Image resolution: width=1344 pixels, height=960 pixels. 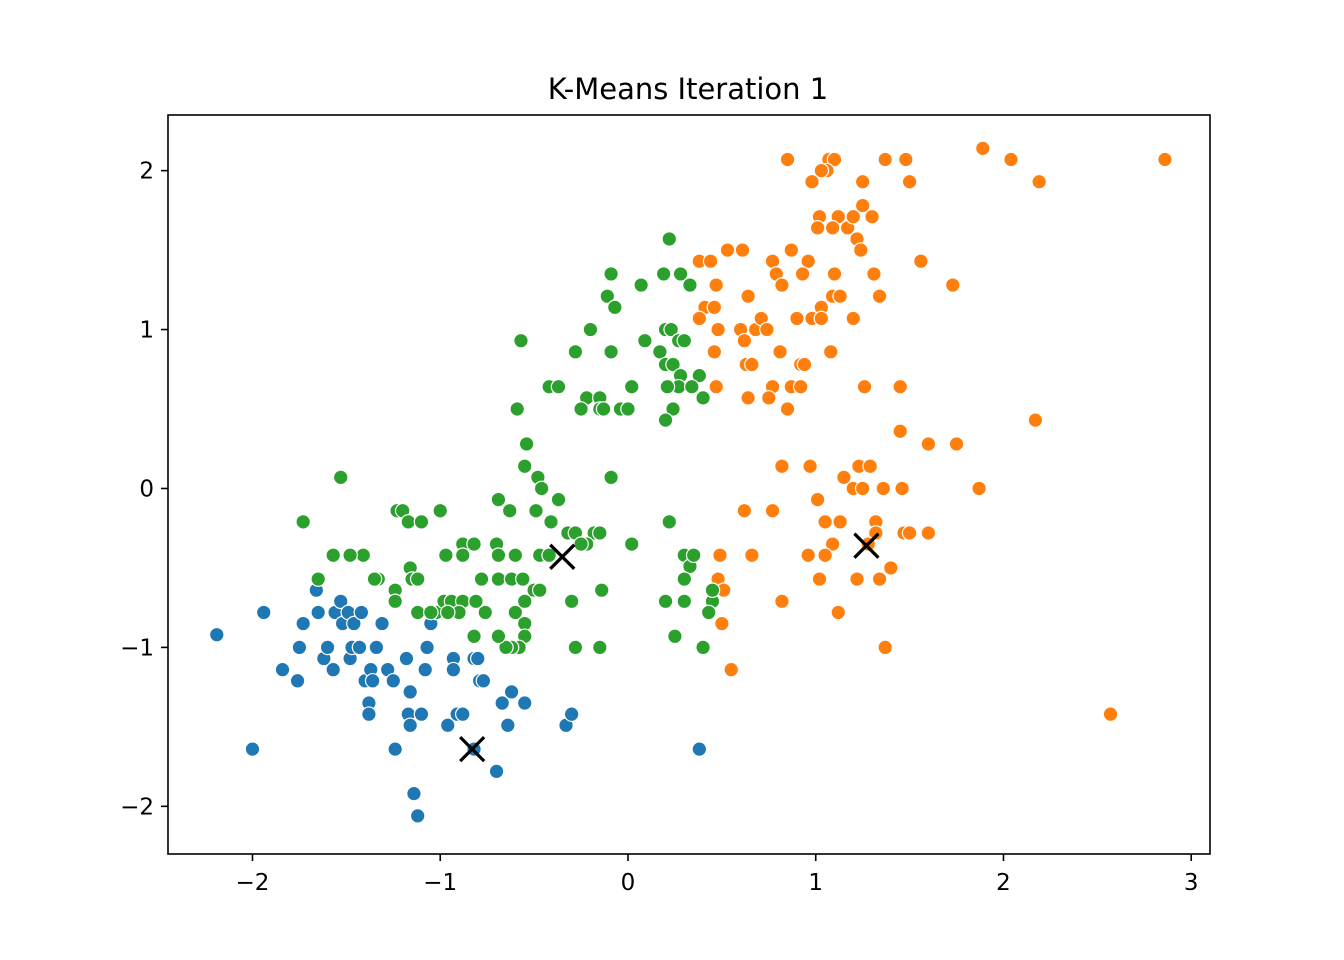 What do you see at coordinates (146, 172) in the screenshot?
I see `y-tick-label: 2` at bounding box center [146, 172].